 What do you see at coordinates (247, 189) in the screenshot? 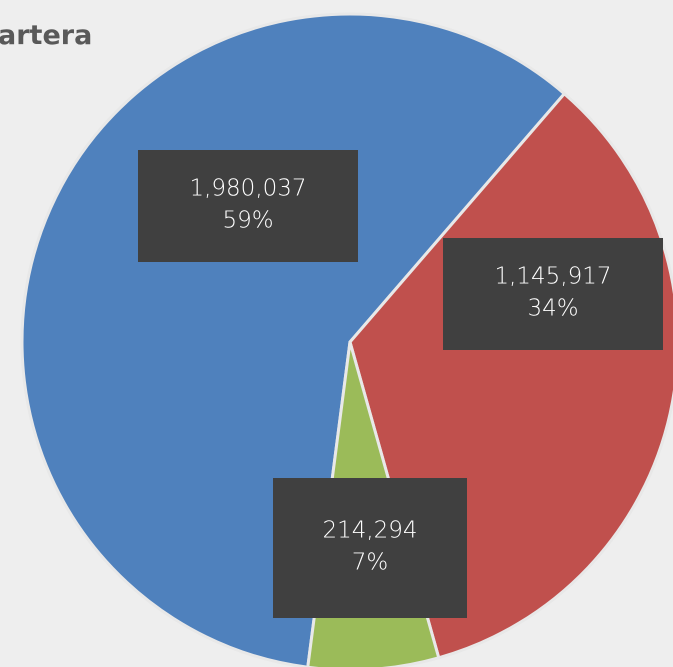
I see `value-label: 1,980,037` at bounding box center [247, 189].